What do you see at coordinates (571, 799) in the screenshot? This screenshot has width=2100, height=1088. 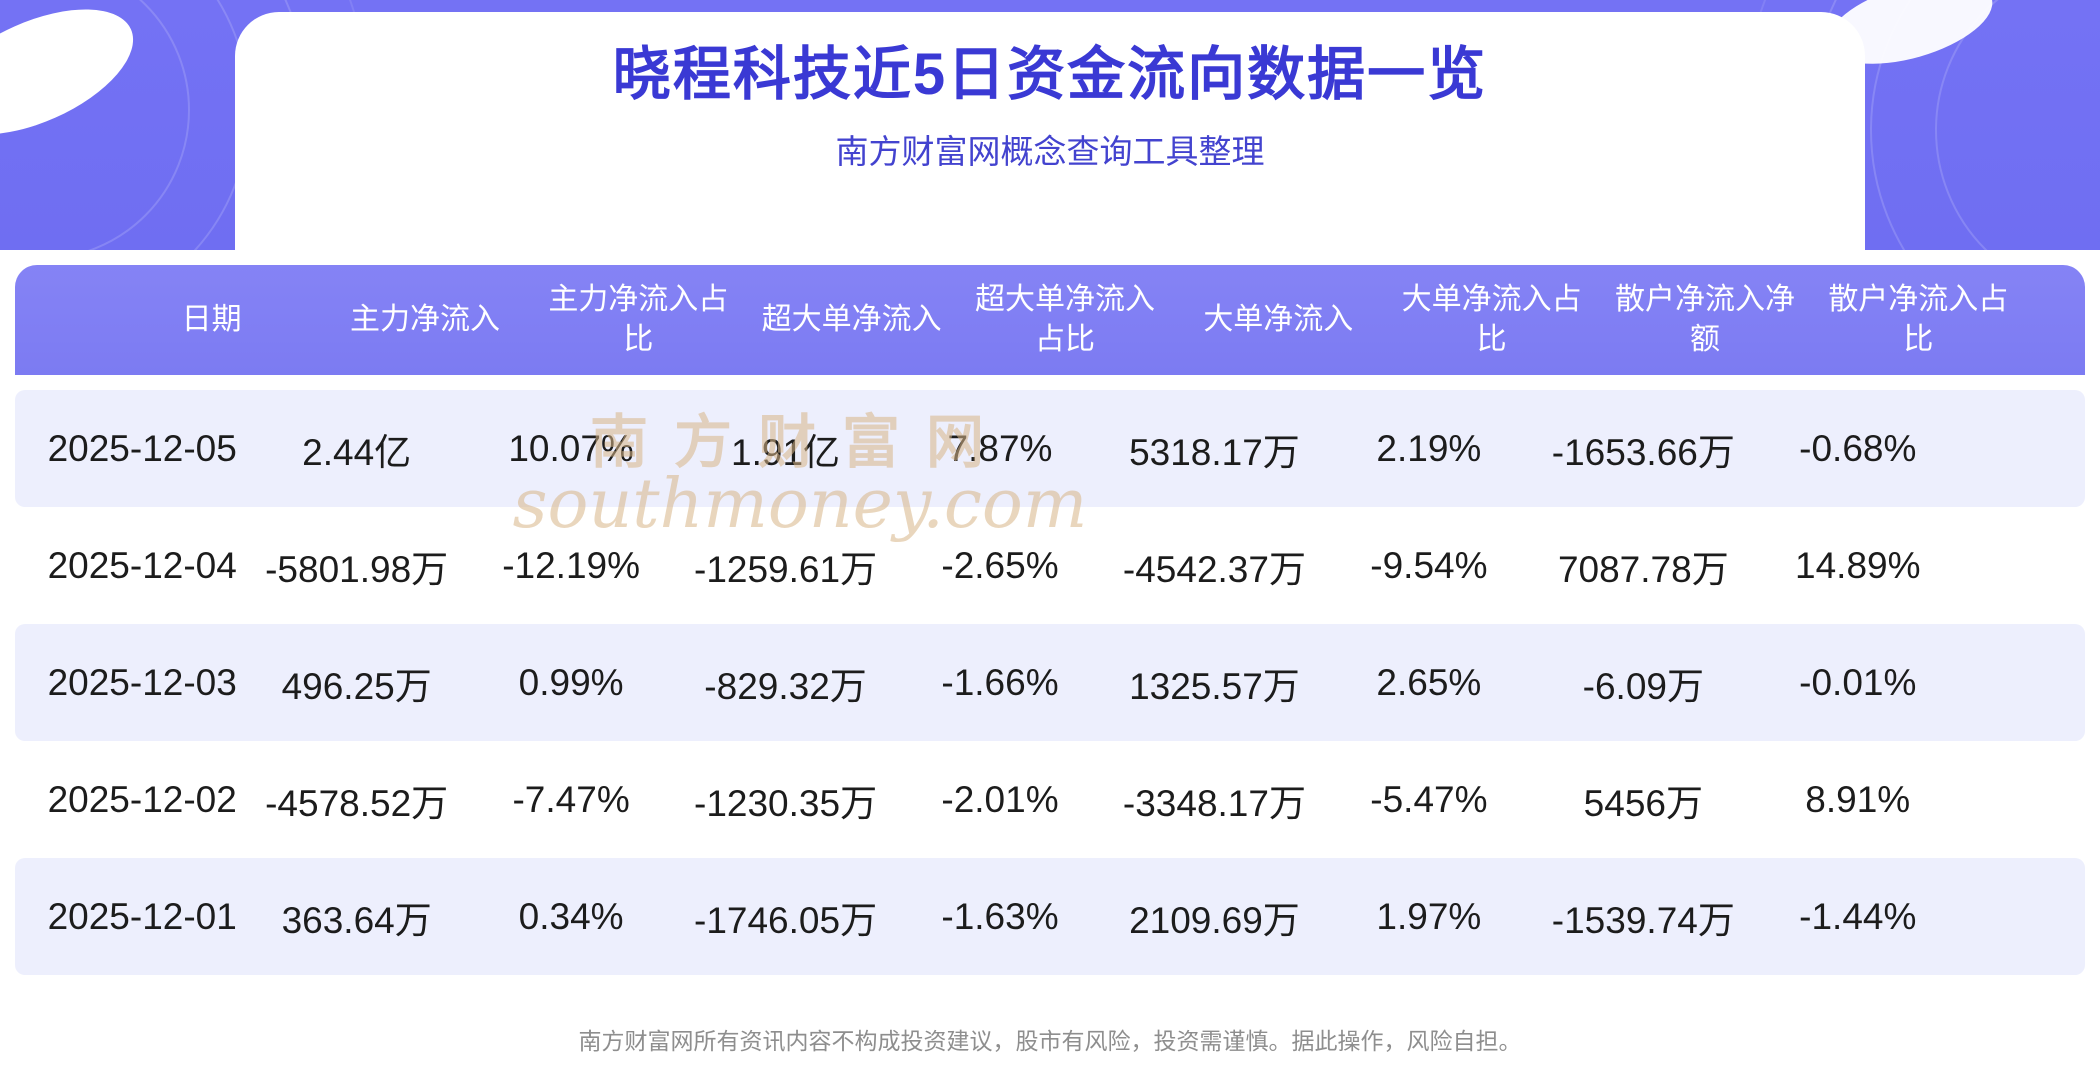 I see `table-cell: -7.47%` at bounding box center [571, 799].